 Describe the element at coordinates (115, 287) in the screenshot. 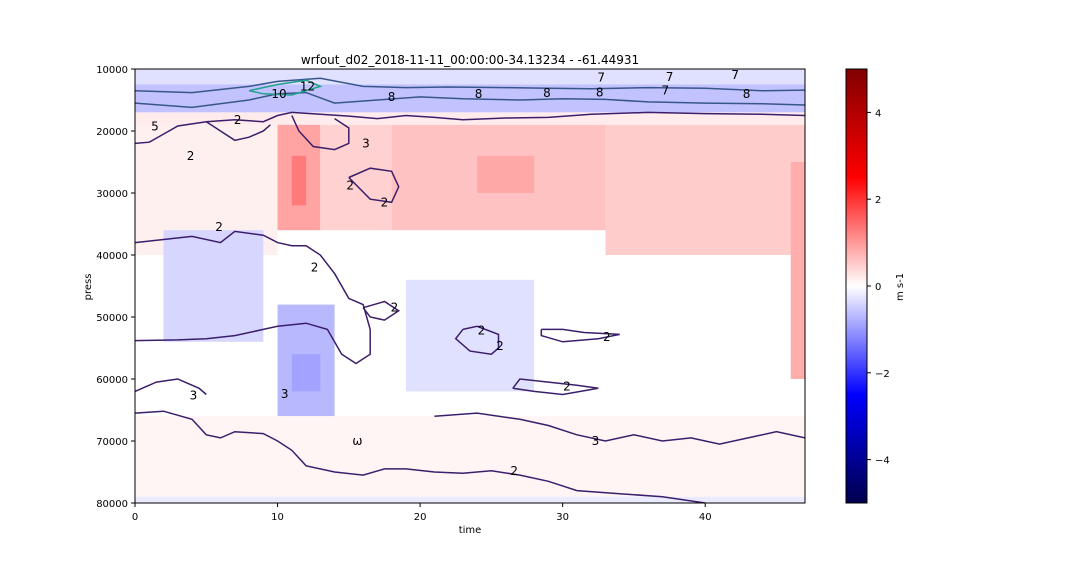

I see `y-axis: 10000 20000 30000 40000 50000 60000 70000 80000` at that location.